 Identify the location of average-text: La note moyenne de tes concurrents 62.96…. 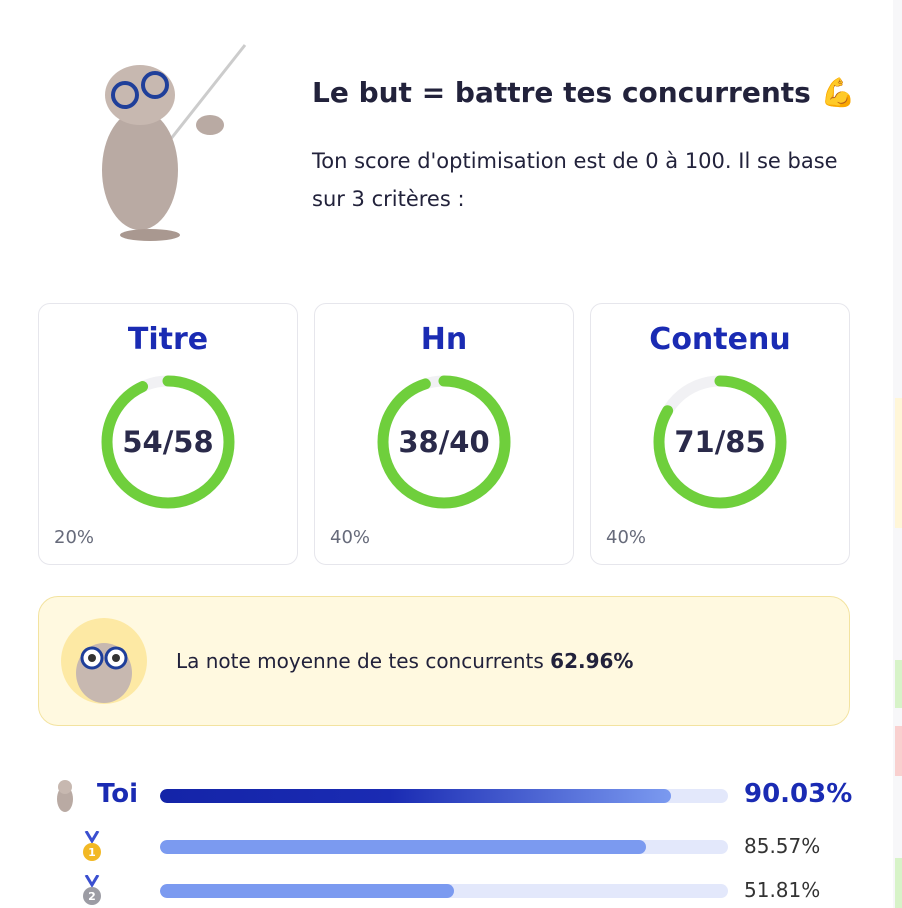
(404, 661).